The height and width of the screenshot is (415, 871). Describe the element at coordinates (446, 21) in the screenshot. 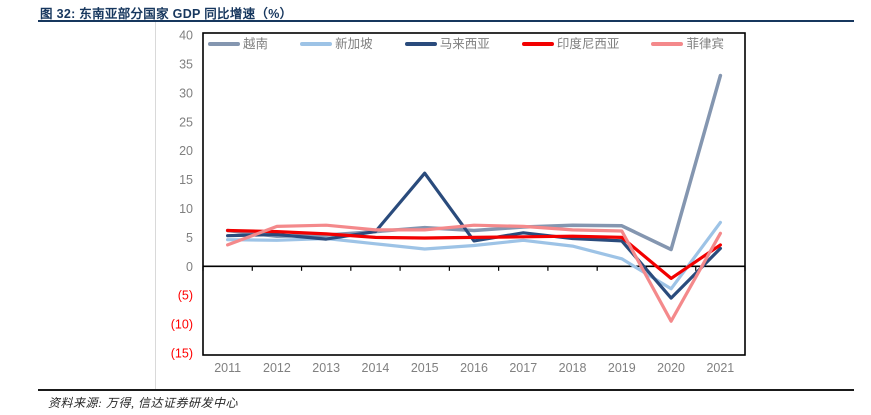

I see `title-divider` at that location.